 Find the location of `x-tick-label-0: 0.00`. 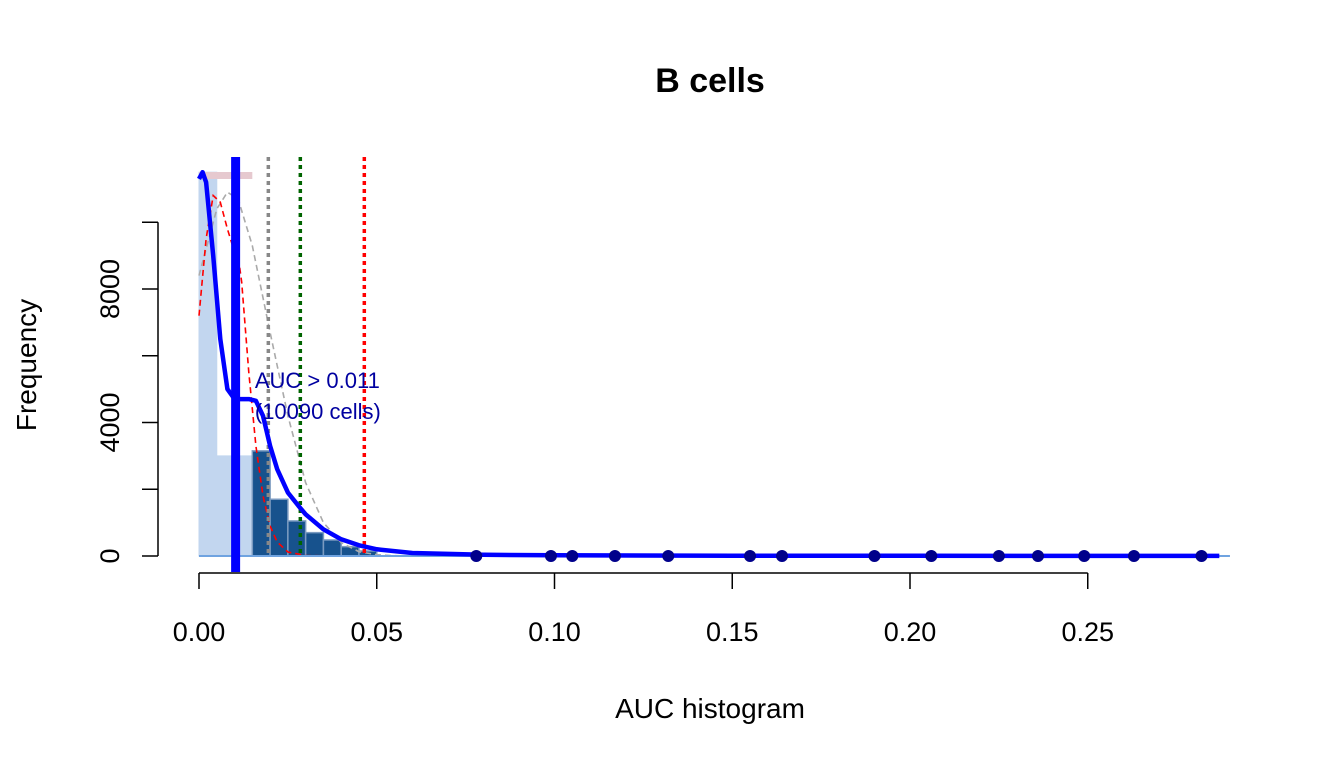

x-tick-label-0: 0.00 is located at coordinates (199, 632).